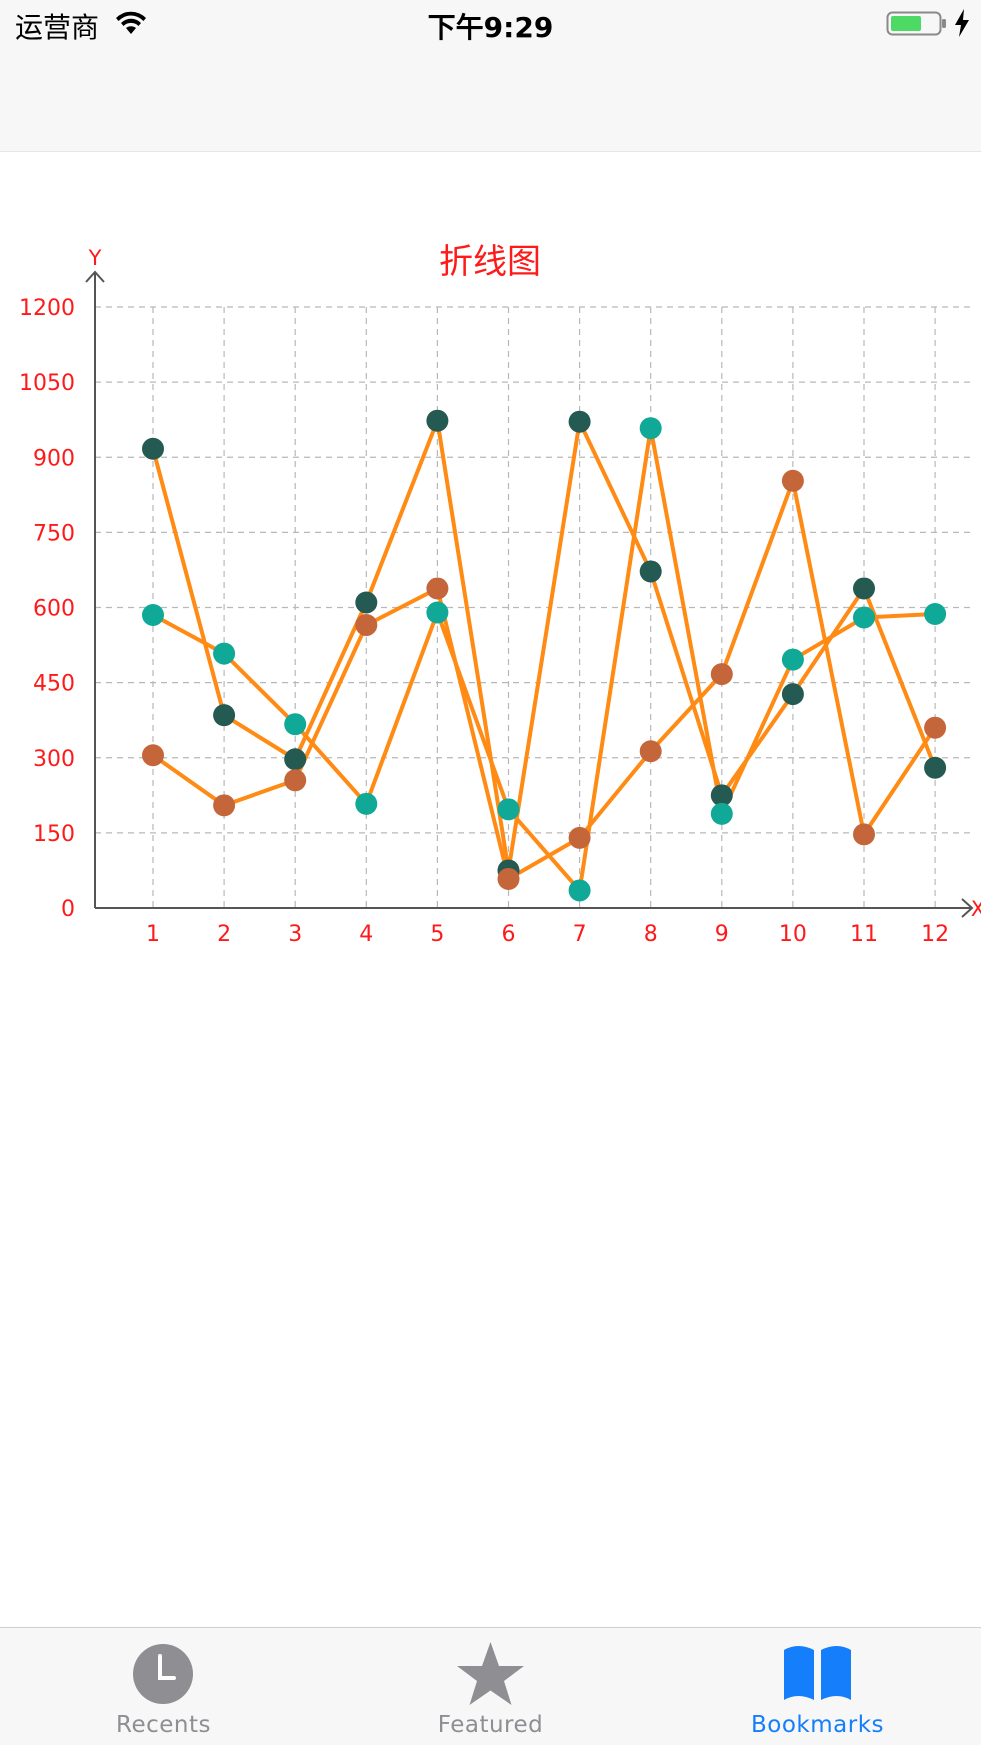 This screenshot has height=1745, width=981. What do you see at coordinates (490, 76) in the screenshot?
I see `navigation-bar` at bounding box center [490, 76].